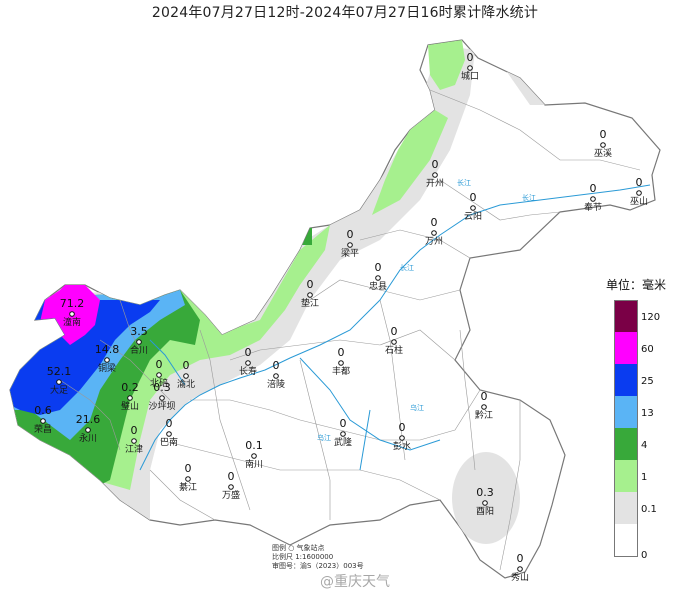 Image resolution: width=690 pixels, height=598 pixels. I want to click on station-name: 丰都, so click(341, 371).